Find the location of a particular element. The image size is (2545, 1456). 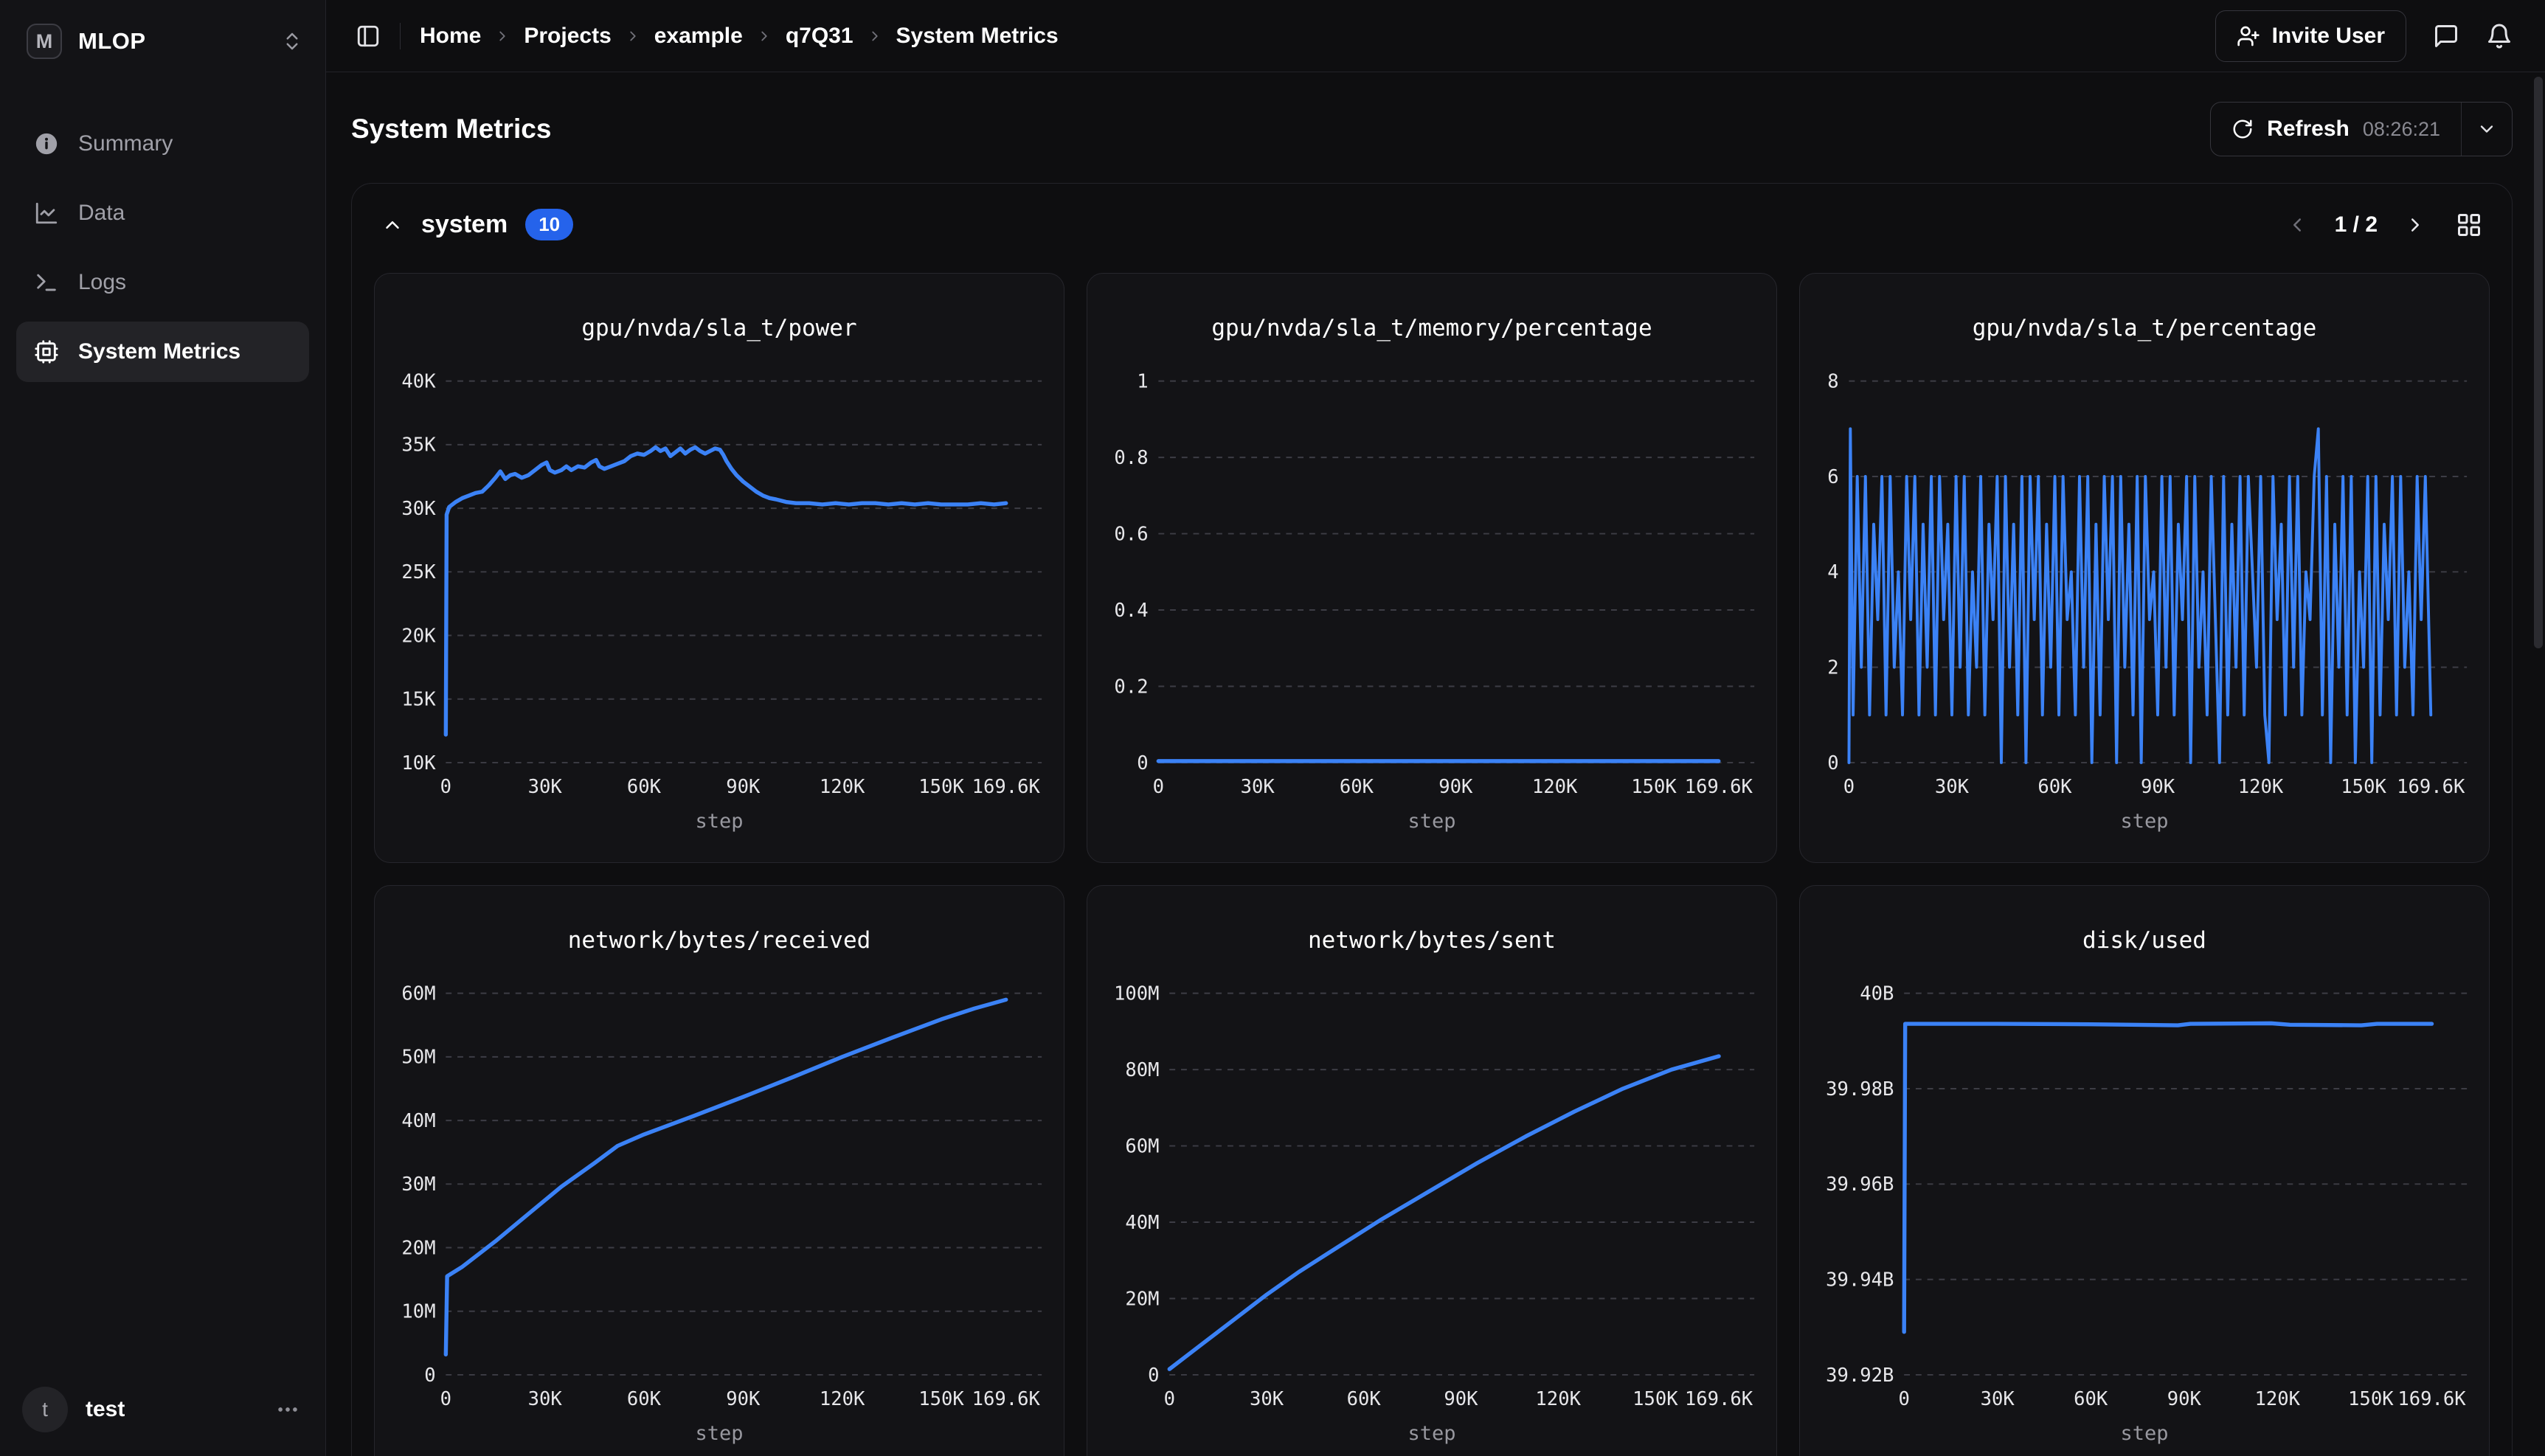

count-badge: 10 is located at coordinates (550, 224).